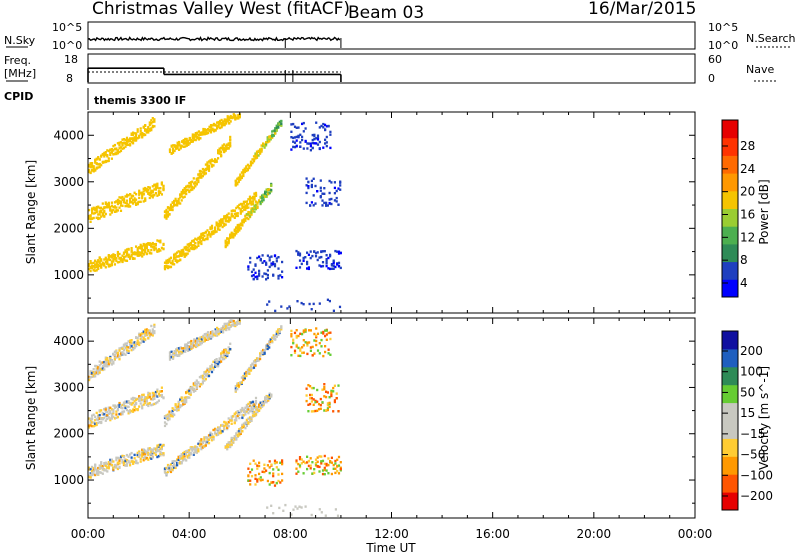 The height and width of the screenshot is (554, 800). What do you see at coordinates (747, 237) in the screenshot?
I see `colorbar-tick-label: 12` at bounding box center [747, 237].